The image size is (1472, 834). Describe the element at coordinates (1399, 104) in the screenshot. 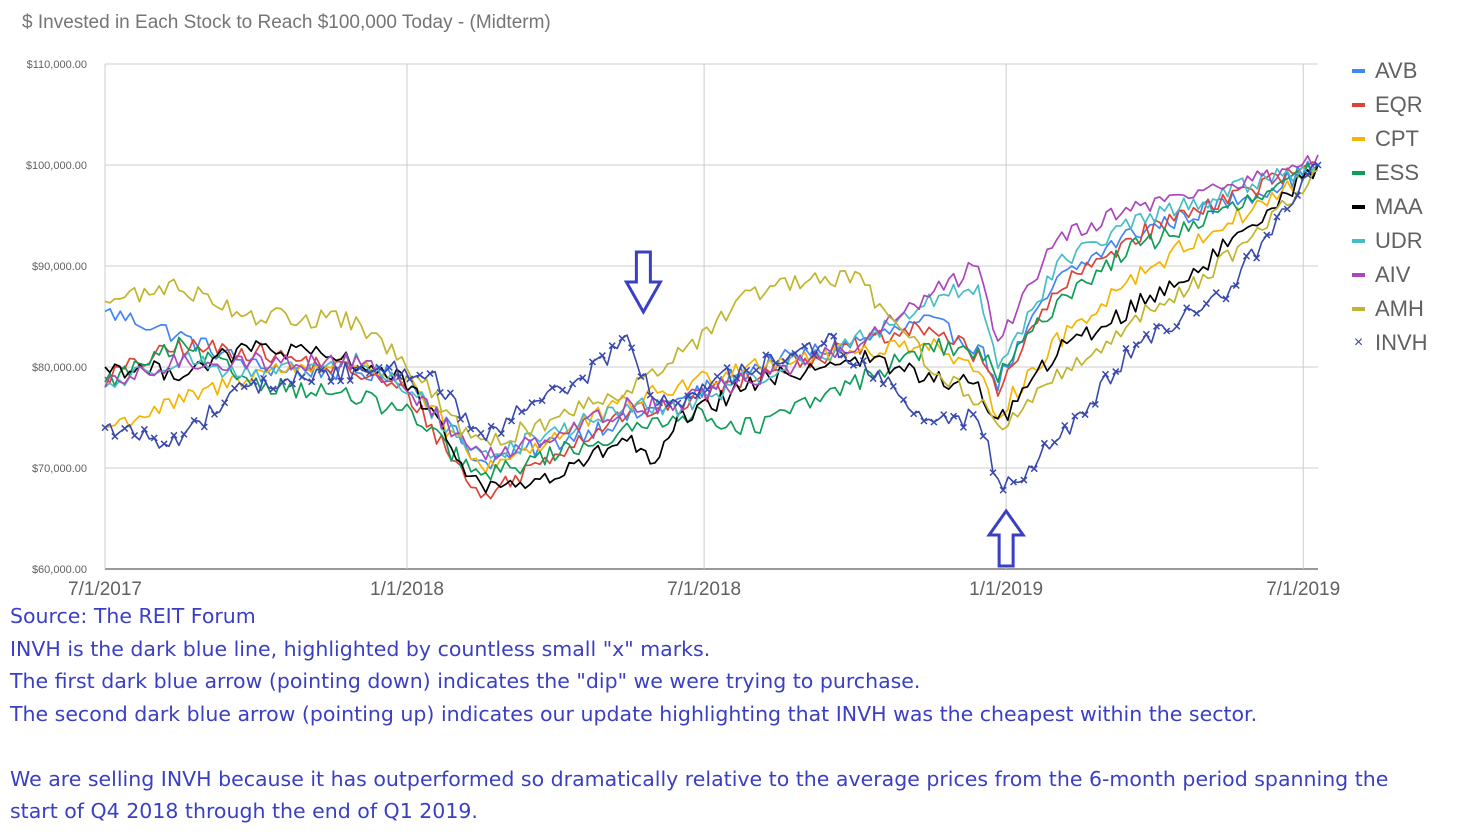

I see `legend-label: EQR` at that location.